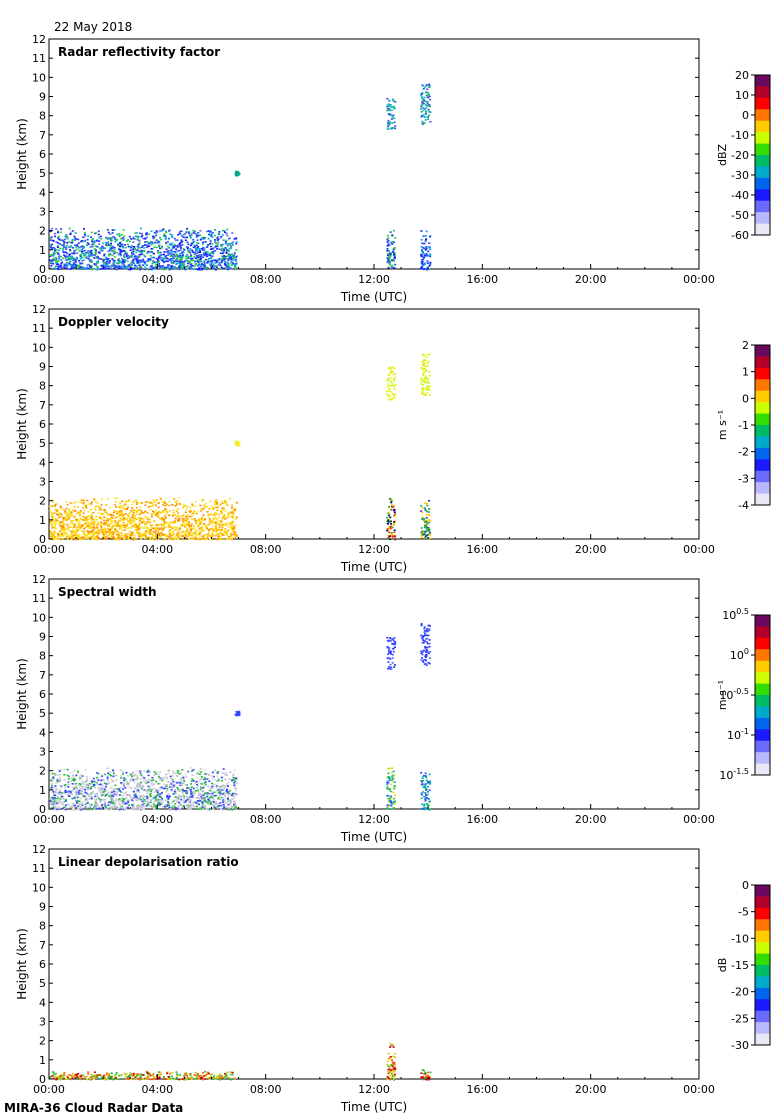 The width and height of the screenshot is (780, 1120). Describe the element at coordinates (742, 75) in the screenshot. I see `colorbar-tick-label: 20` at that location.